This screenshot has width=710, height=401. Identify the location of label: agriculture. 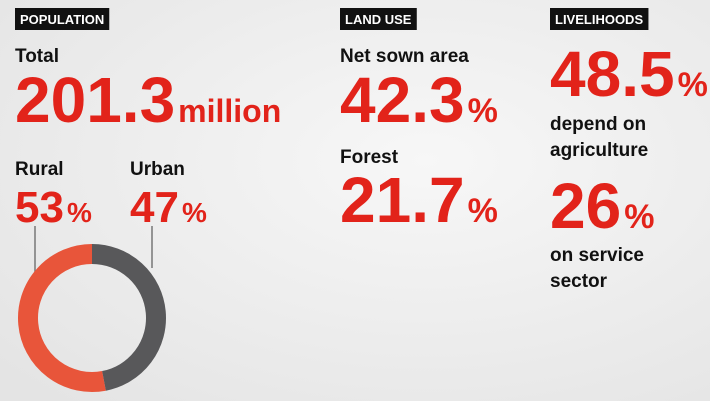
(599, 150).